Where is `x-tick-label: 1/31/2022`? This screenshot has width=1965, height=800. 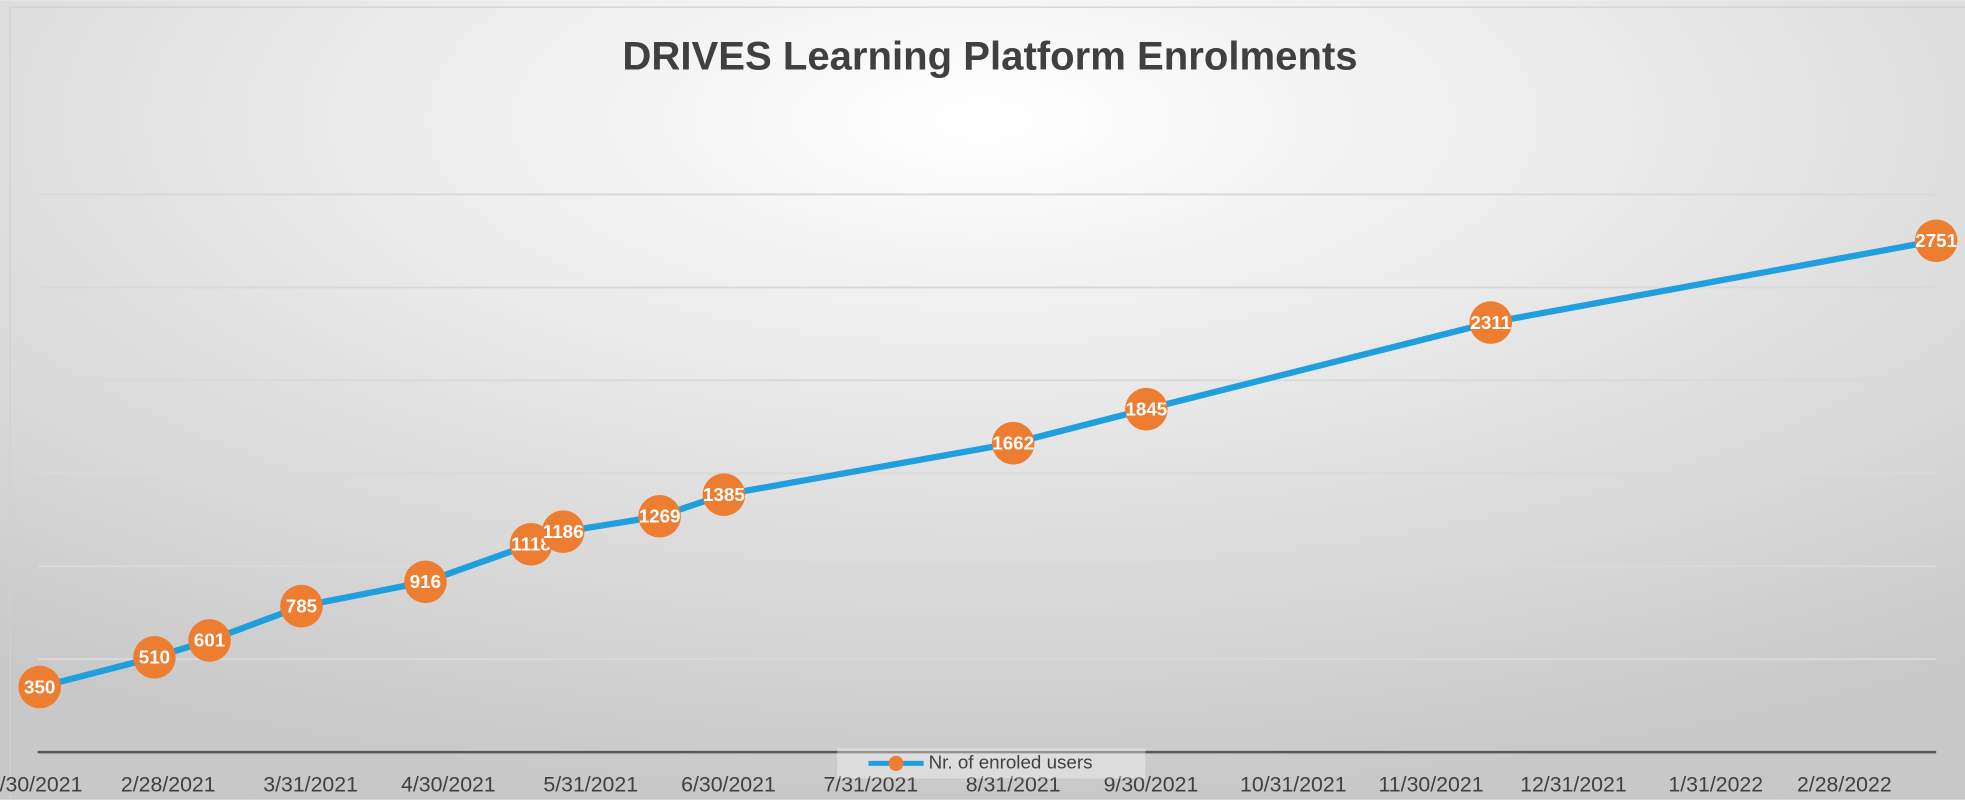
x-tick-label: 1/31/2022 is located at coordinates (1715, 785).